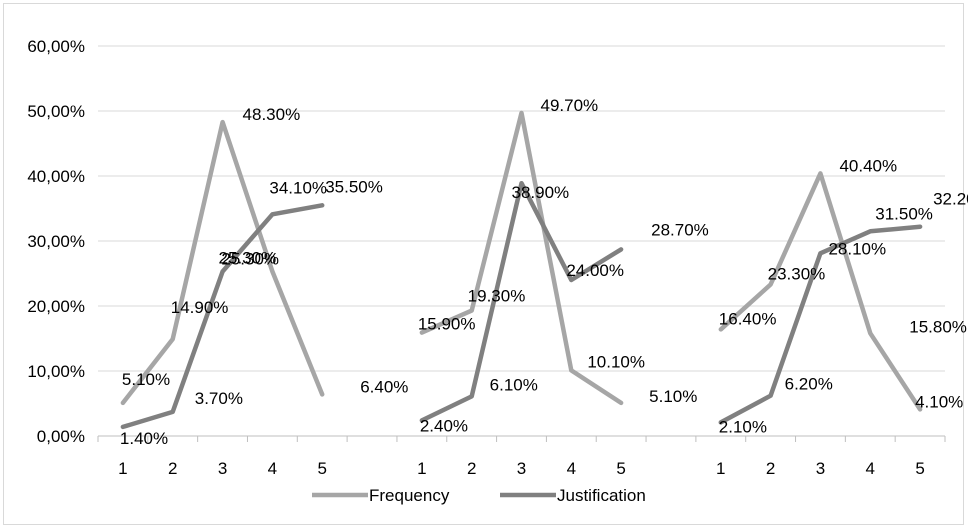 This screenshot has width=968, height=529. I want to click on data-label: 14.90%, so click(200, 307).